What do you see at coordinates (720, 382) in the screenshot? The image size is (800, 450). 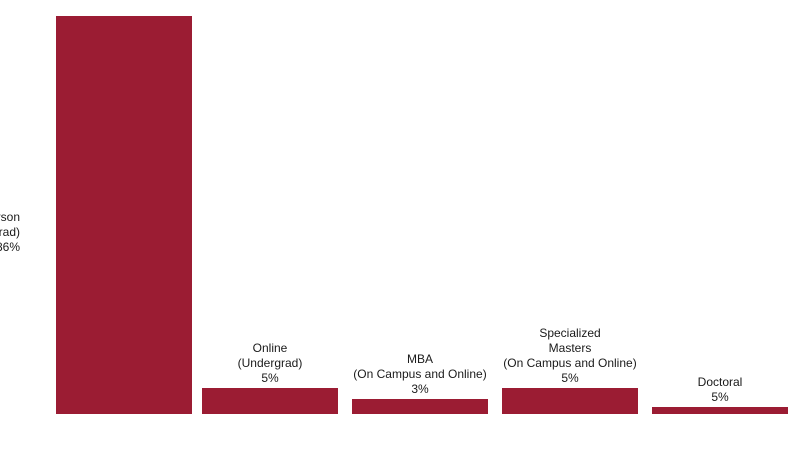 I see `category-label: Doctoral` at bounding box center [720, 382].